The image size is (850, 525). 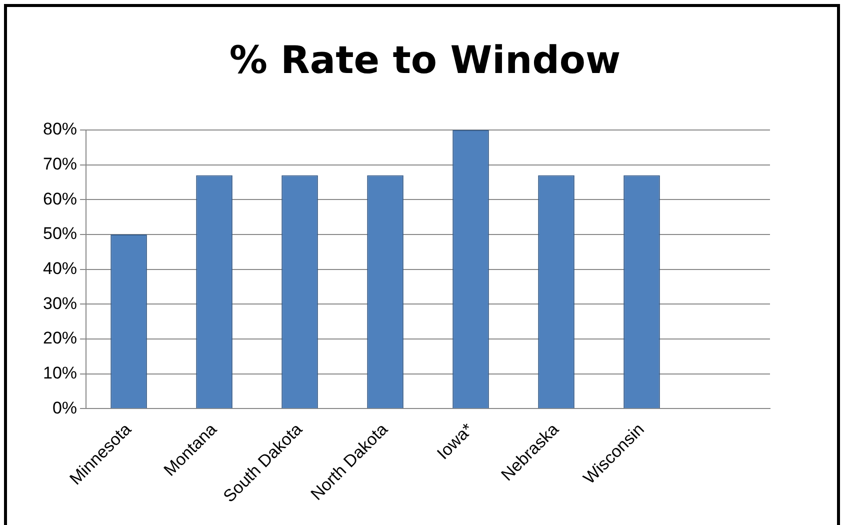 I want to click on y-tick-label: 50%, so click(x=60, y=234).